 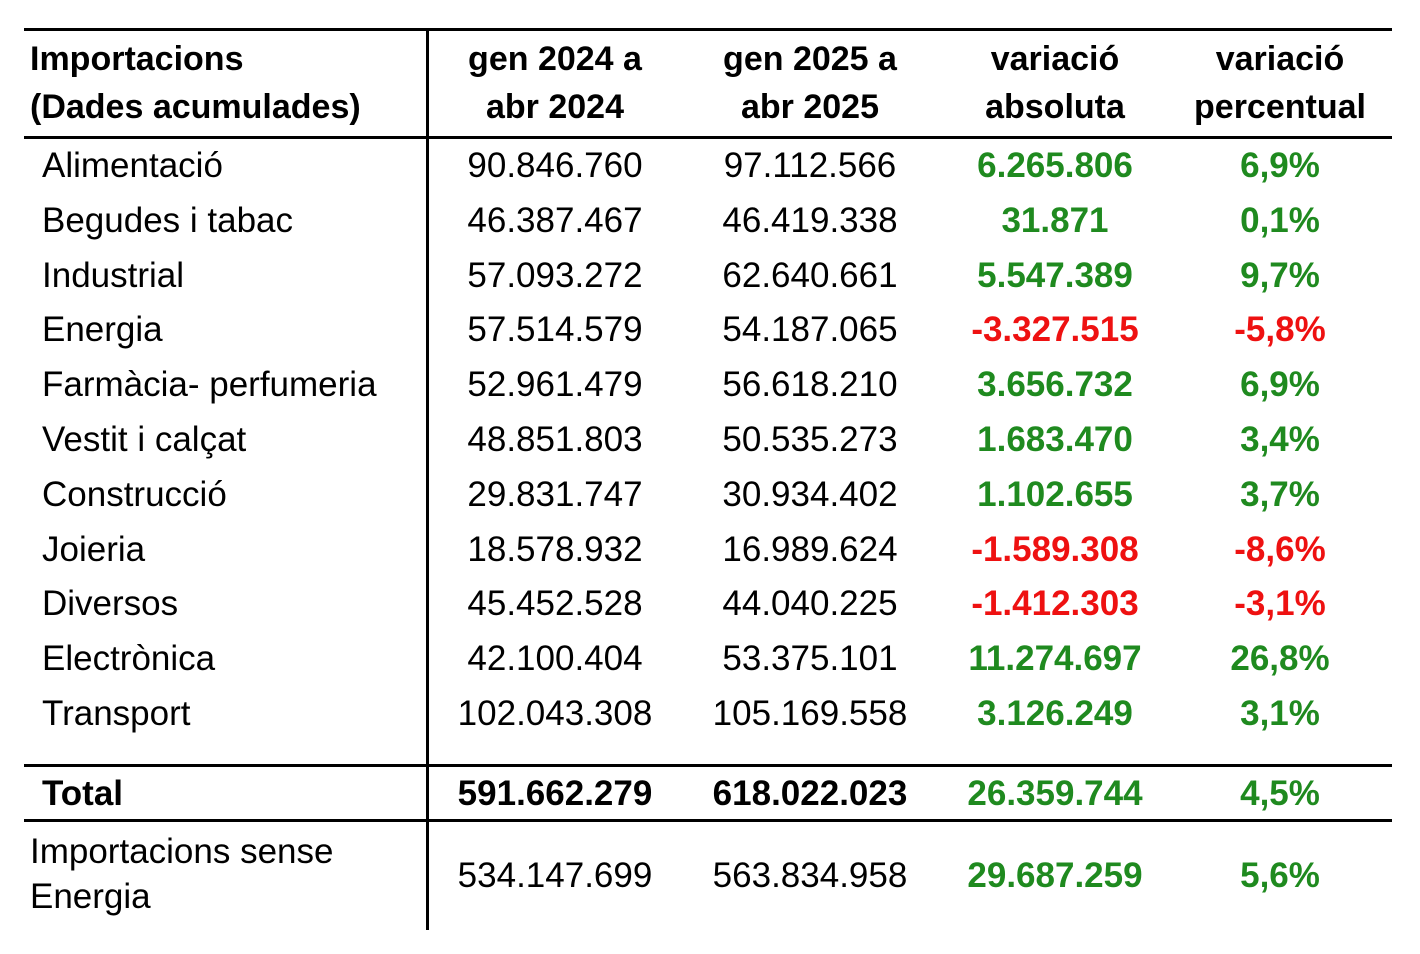 What do you see at coordinates (810, 494) in the screenshot?
I see `table-row-value-2025: 30.934.402` at bounding box center [810, 494].